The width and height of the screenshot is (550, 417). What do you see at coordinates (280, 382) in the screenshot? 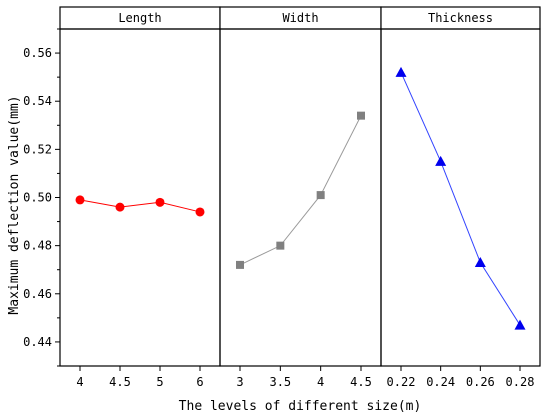
I see `x-tick-label: 3.5` at bounding box center [280, 382].